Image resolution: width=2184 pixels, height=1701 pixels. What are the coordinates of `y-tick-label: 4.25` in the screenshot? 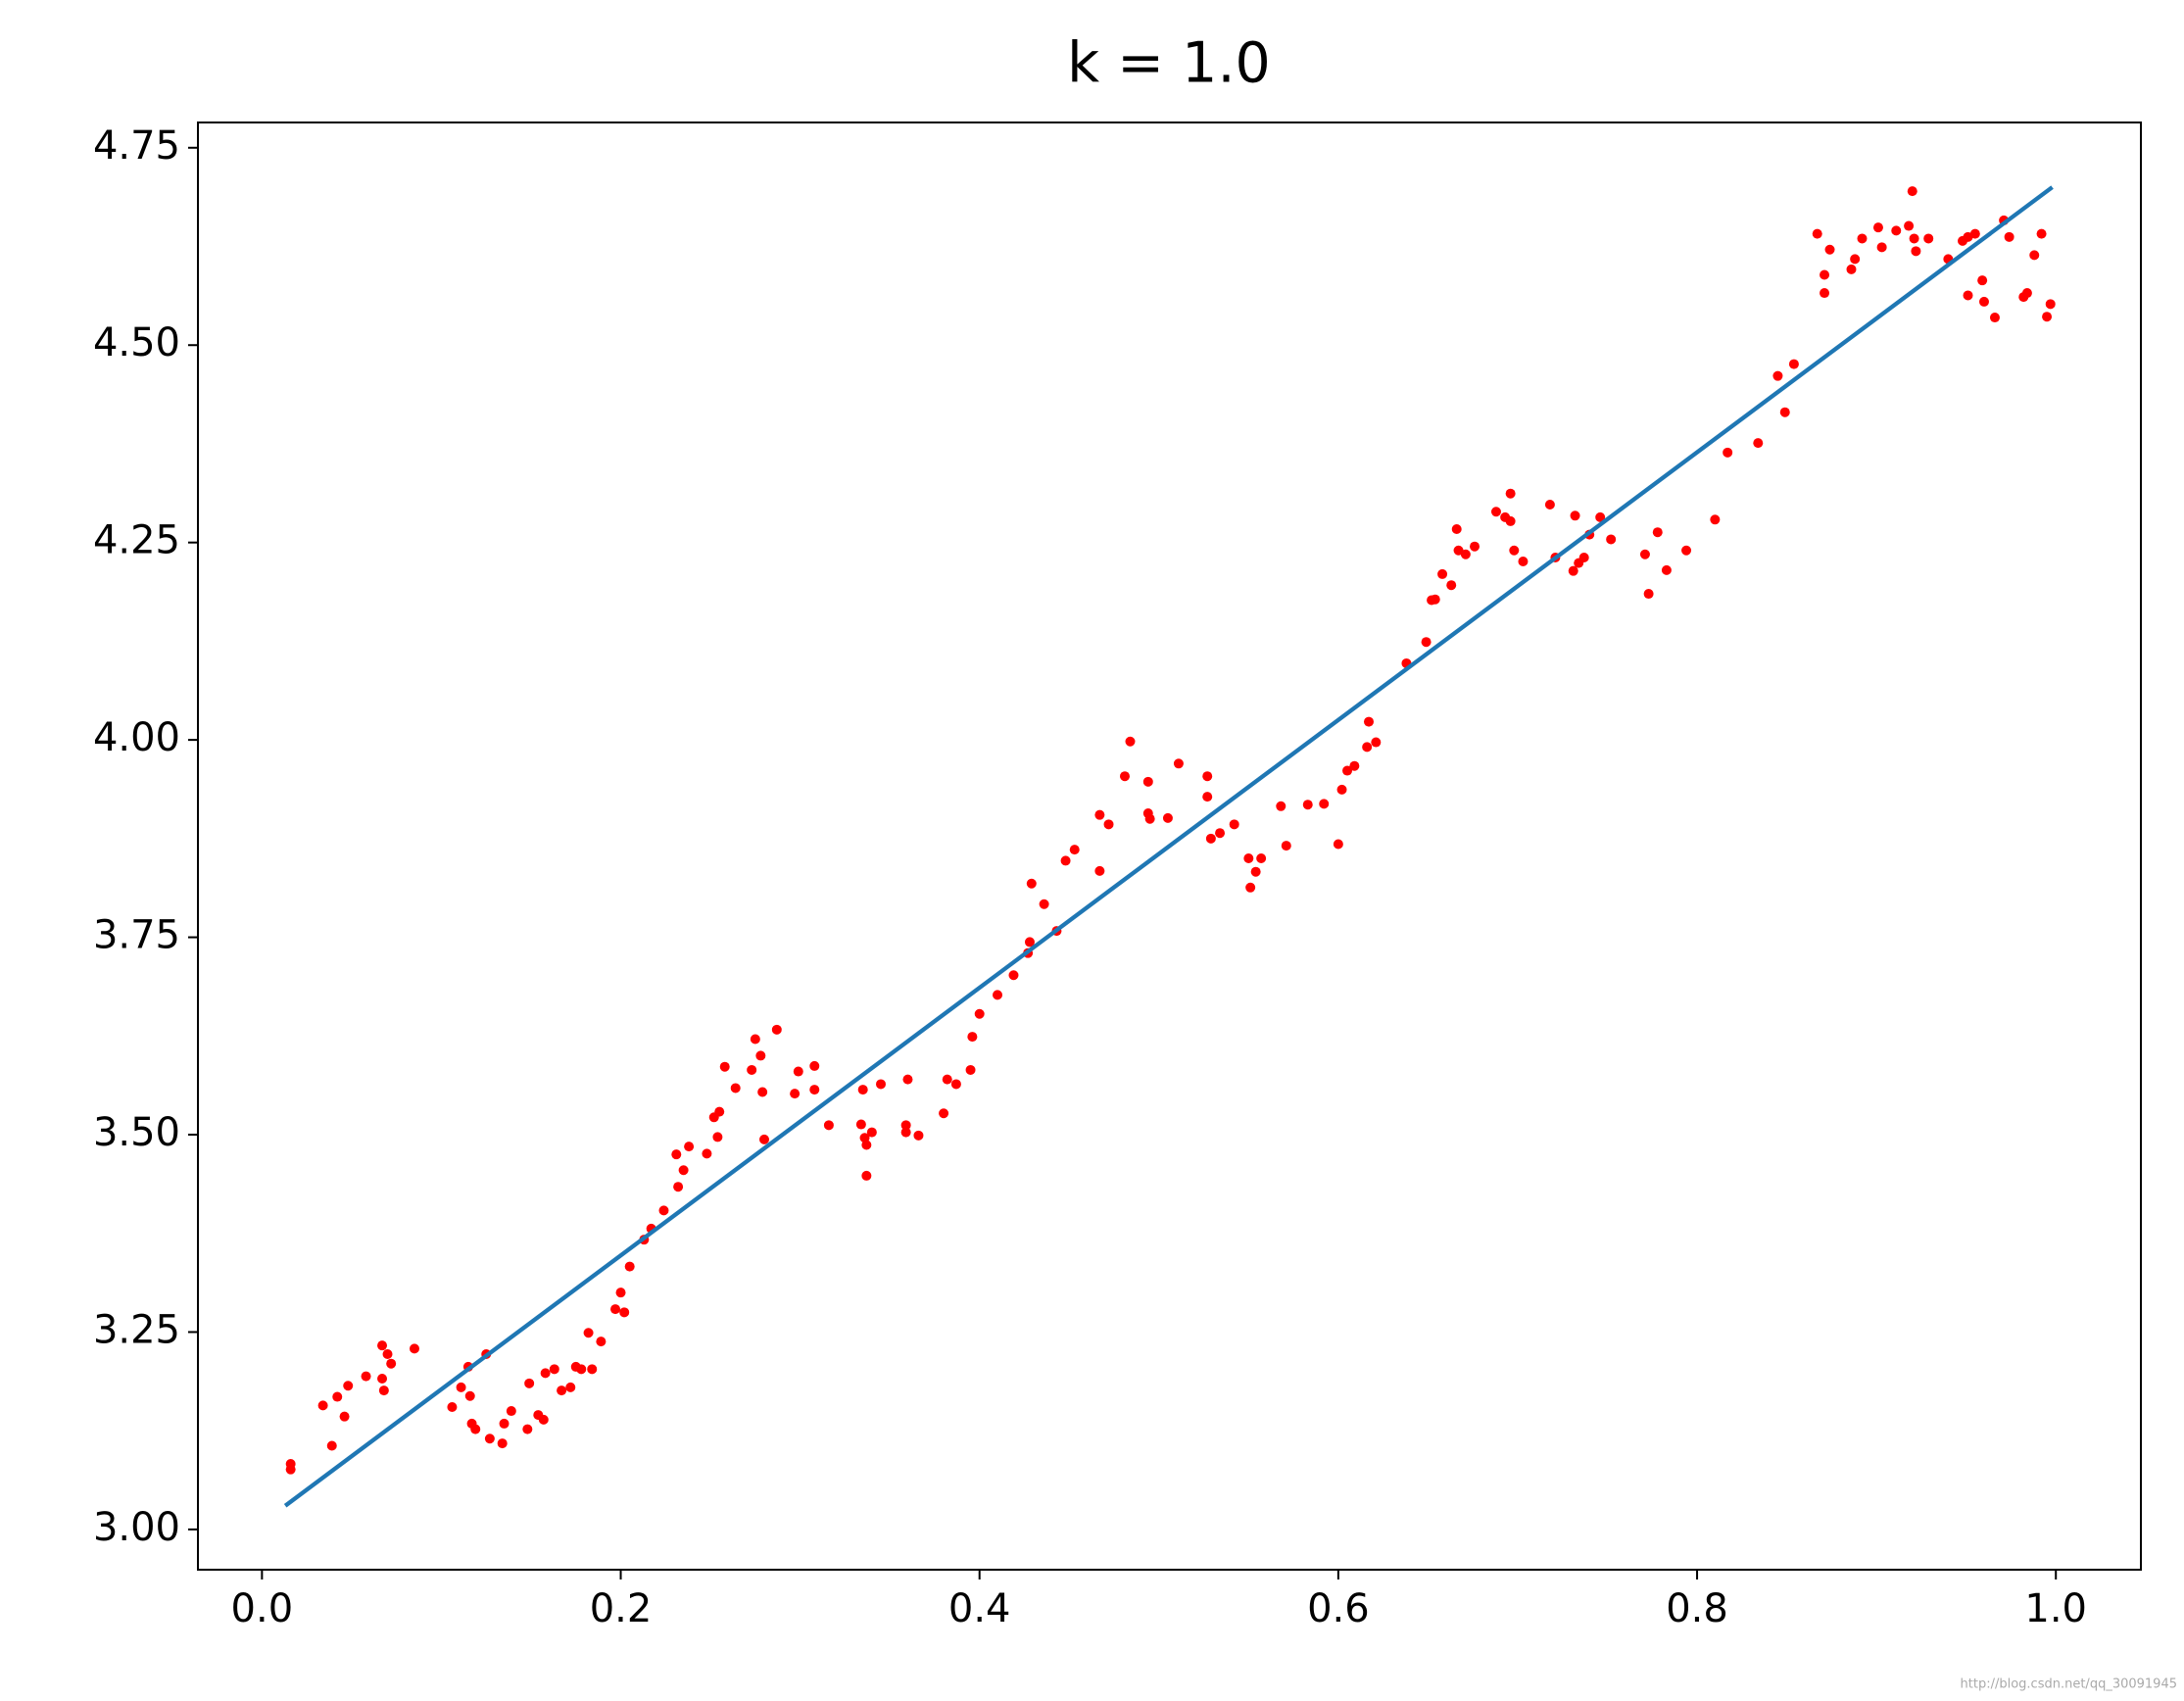 It's located at (136, 540).